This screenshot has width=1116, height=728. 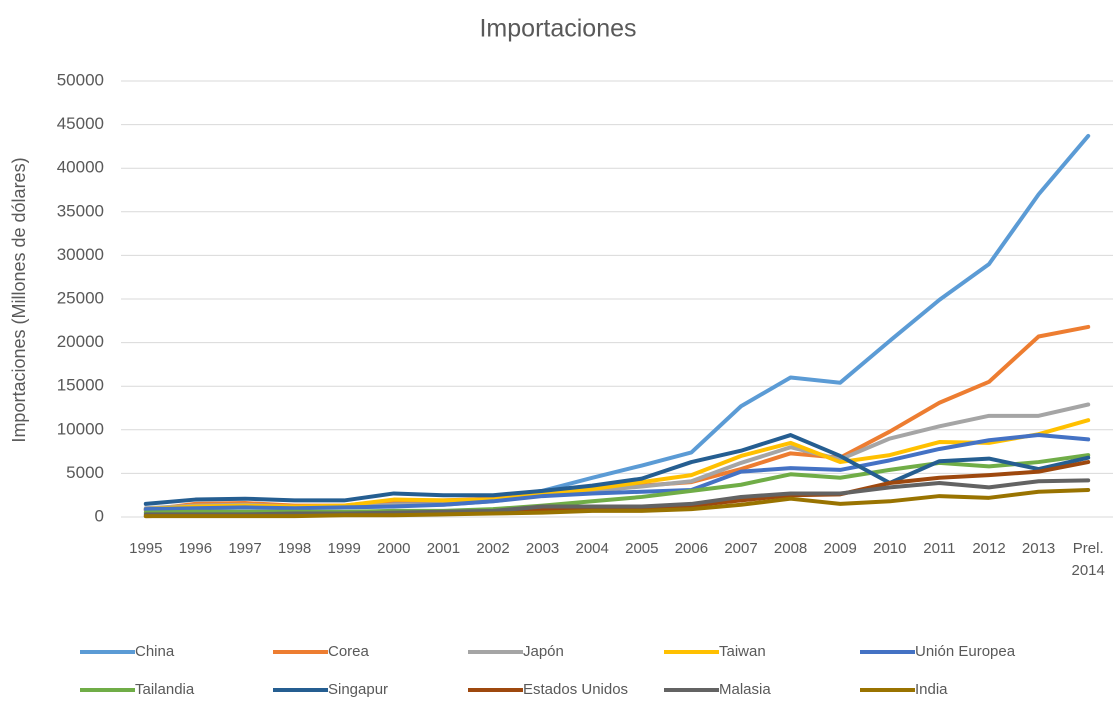 I want to click on legend-label: Corea, so click(x=349, y=651).